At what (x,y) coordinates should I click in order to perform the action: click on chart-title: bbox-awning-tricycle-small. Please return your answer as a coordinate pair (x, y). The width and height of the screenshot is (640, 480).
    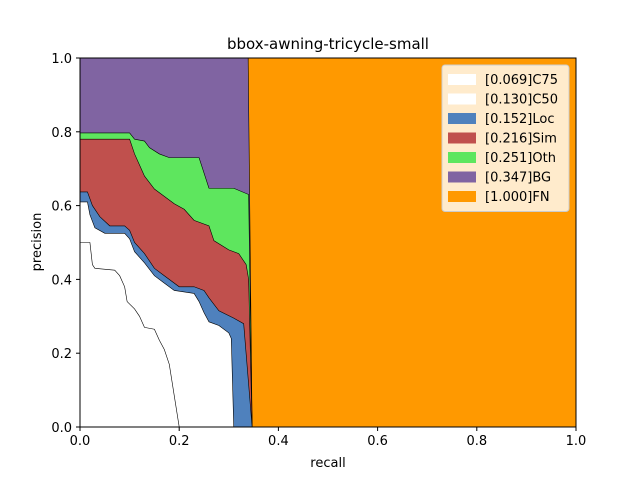
    Looking at the image, I should click on (328, 44).